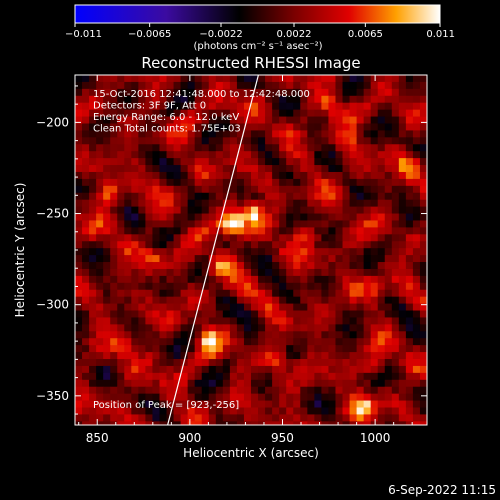 This screenshot has height=500, width=500. Describe the element at coordinates (213, 250) in the screenshot. I see `solar-limb-line` at that location.